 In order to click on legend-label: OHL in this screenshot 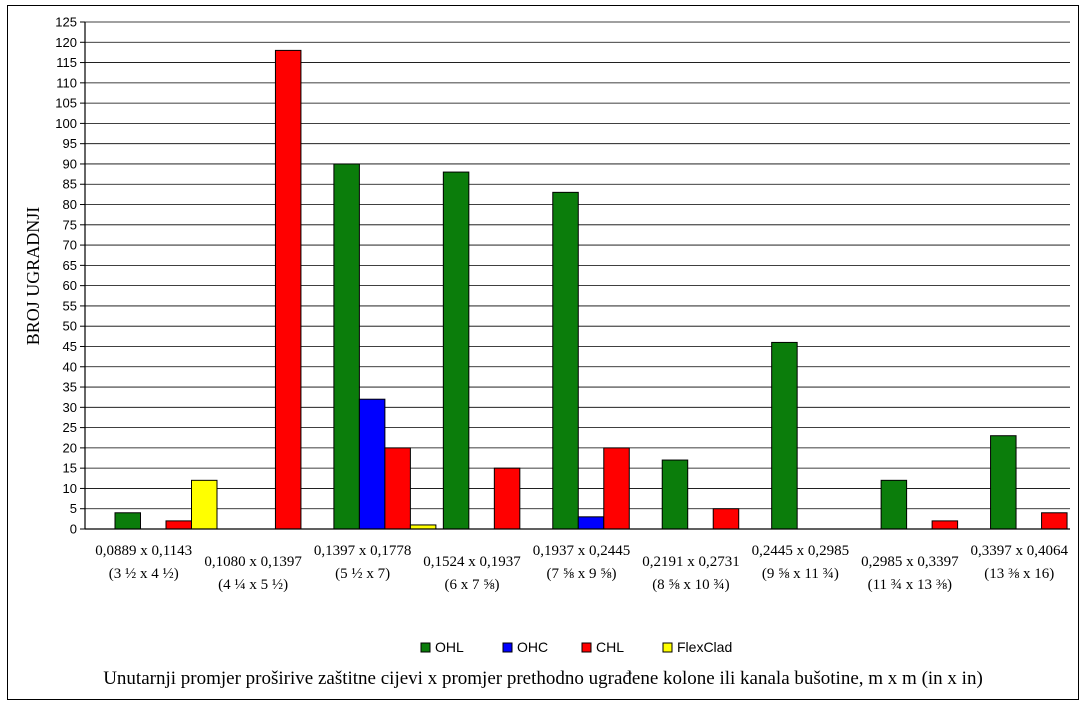, I will do `click(449, 647)`.